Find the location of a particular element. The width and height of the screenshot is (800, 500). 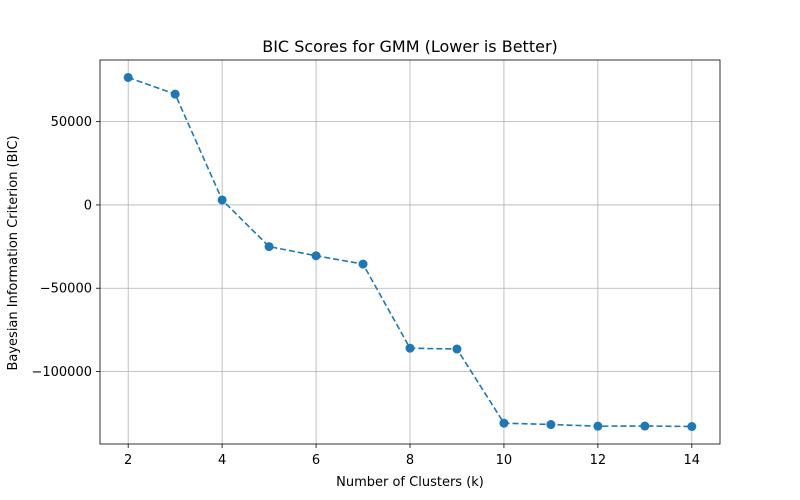

x-tick-label: 2 is located at coordinates (128, 460).